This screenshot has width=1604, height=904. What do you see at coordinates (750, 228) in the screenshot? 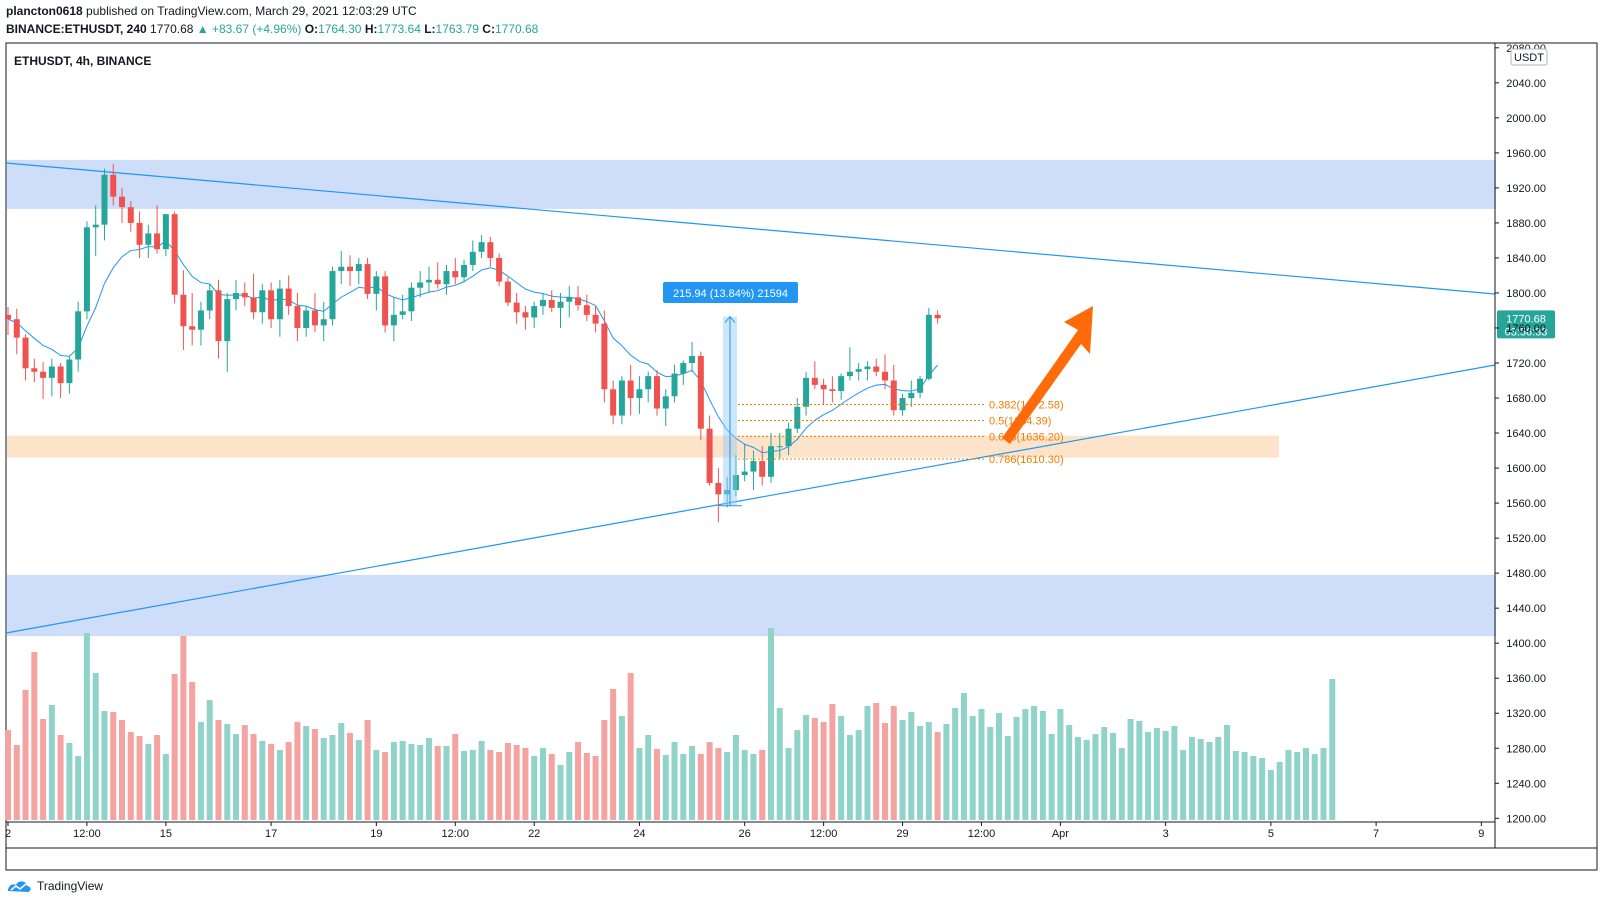
I see `upper-trendline` at bounding box center [750, 228].